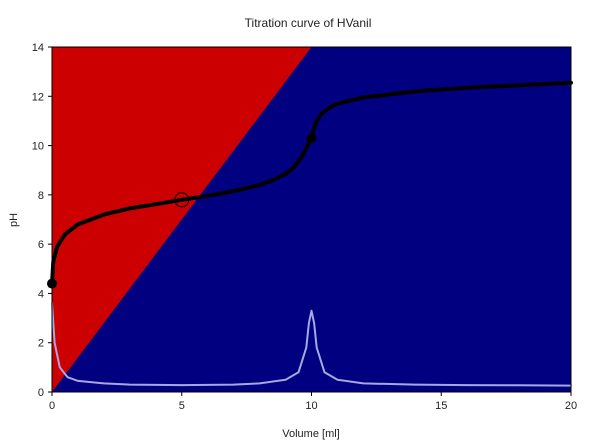 The height and width of the screenshot is (442, 590). Describe the element at coordinates (38, 147) in the screenshot. I see `y-tick-label: 10` at that location.